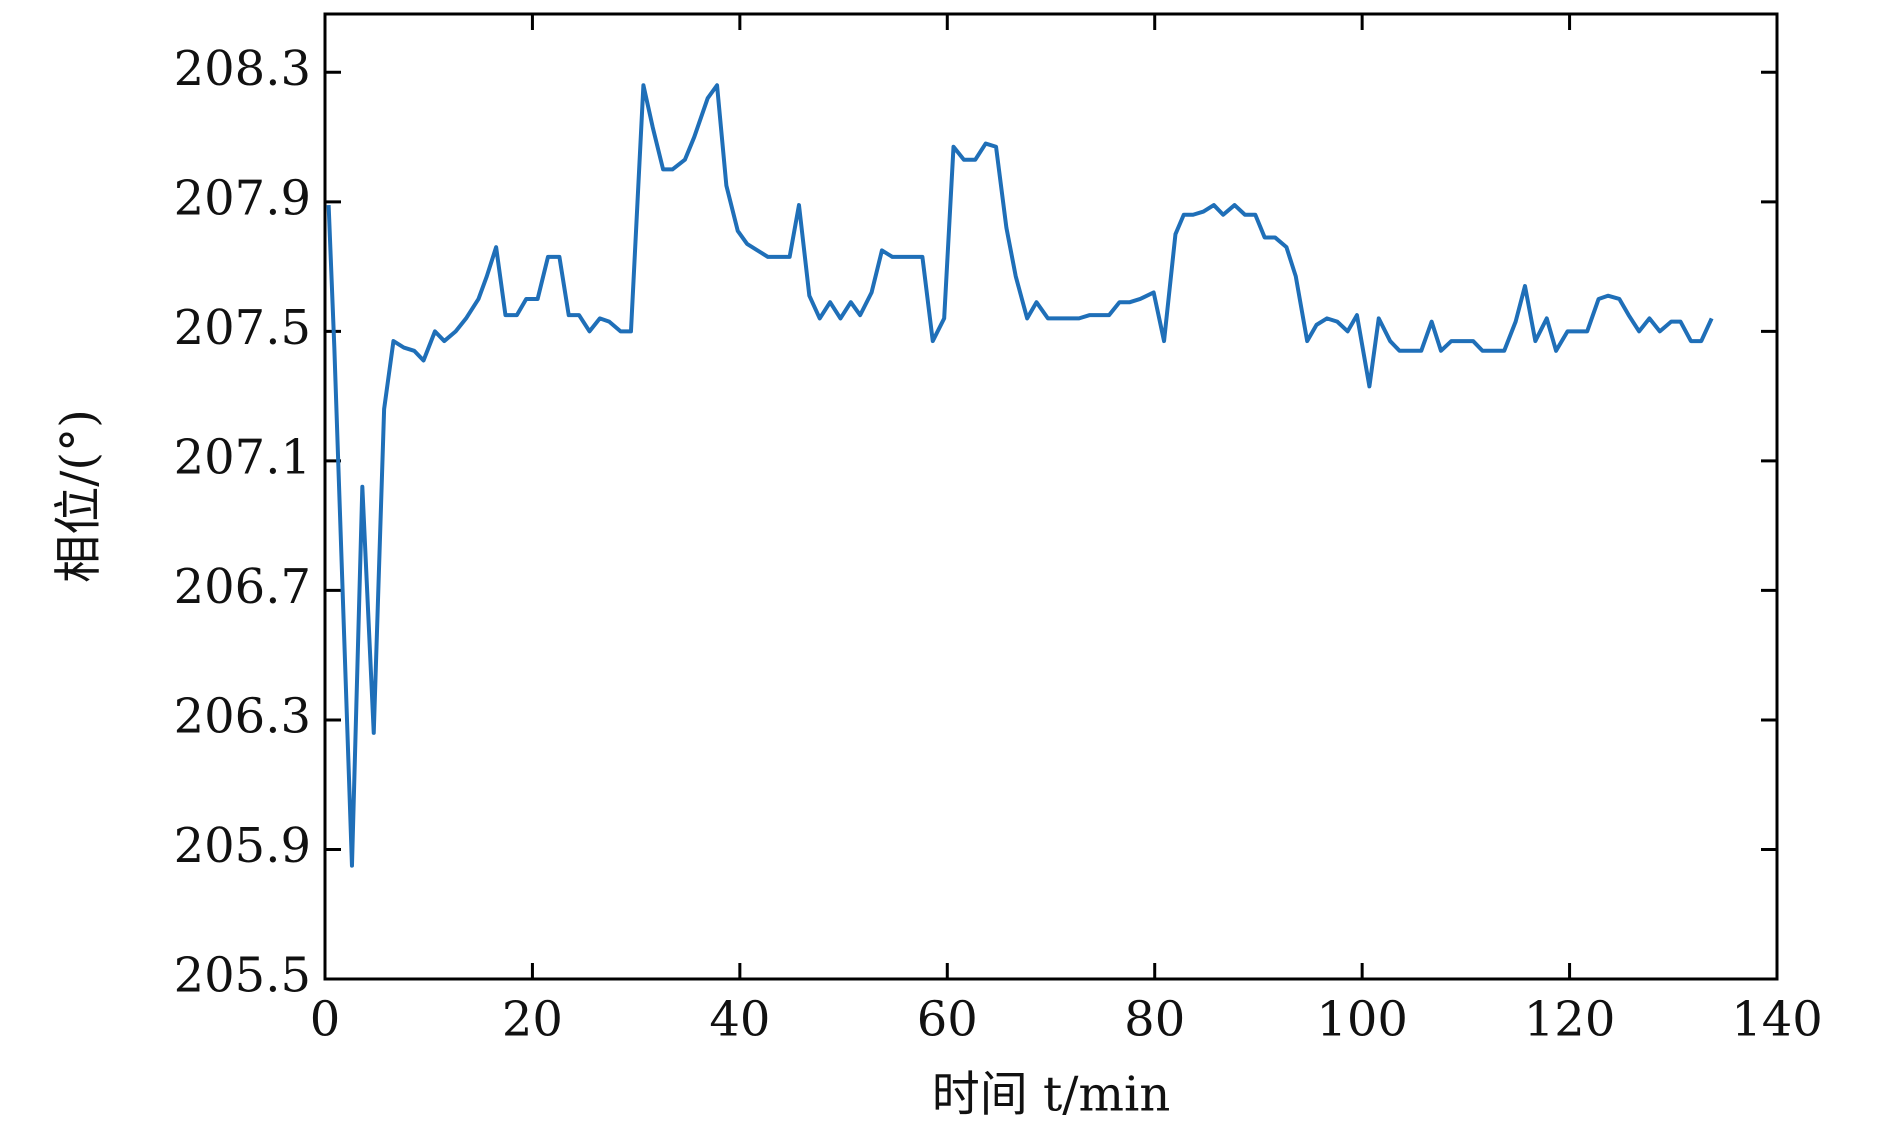 The height and width of the screenshot is (1146, 1890). What do you see at coordinates (242, 198) in the screenshot?
I see `y-tick-label: 207.9` at bounding box center [242, 198].